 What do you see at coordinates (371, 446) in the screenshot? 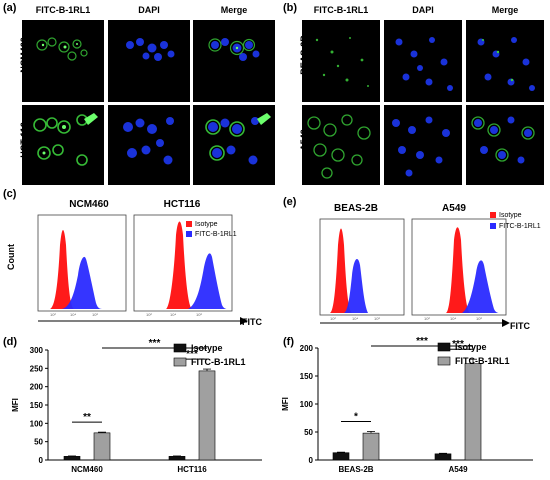
I see `bar-fitc-b-1rl1-beas-2b` at bounding box center [371, 446].